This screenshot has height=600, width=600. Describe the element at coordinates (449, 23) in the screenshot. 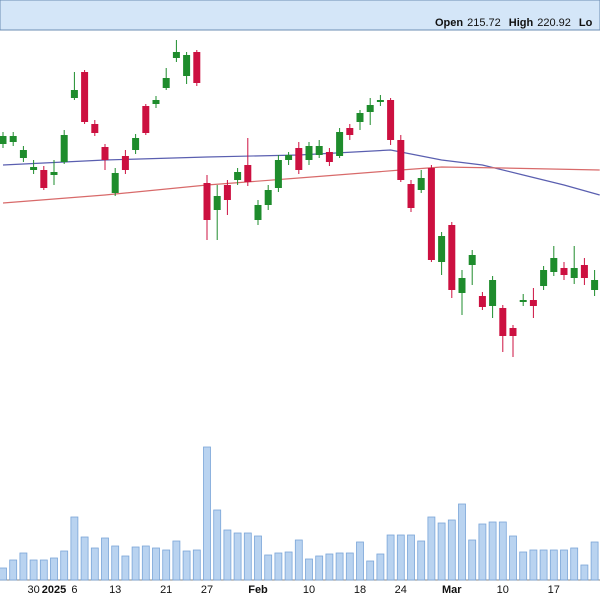

I see `legend-label: Open` at that location.